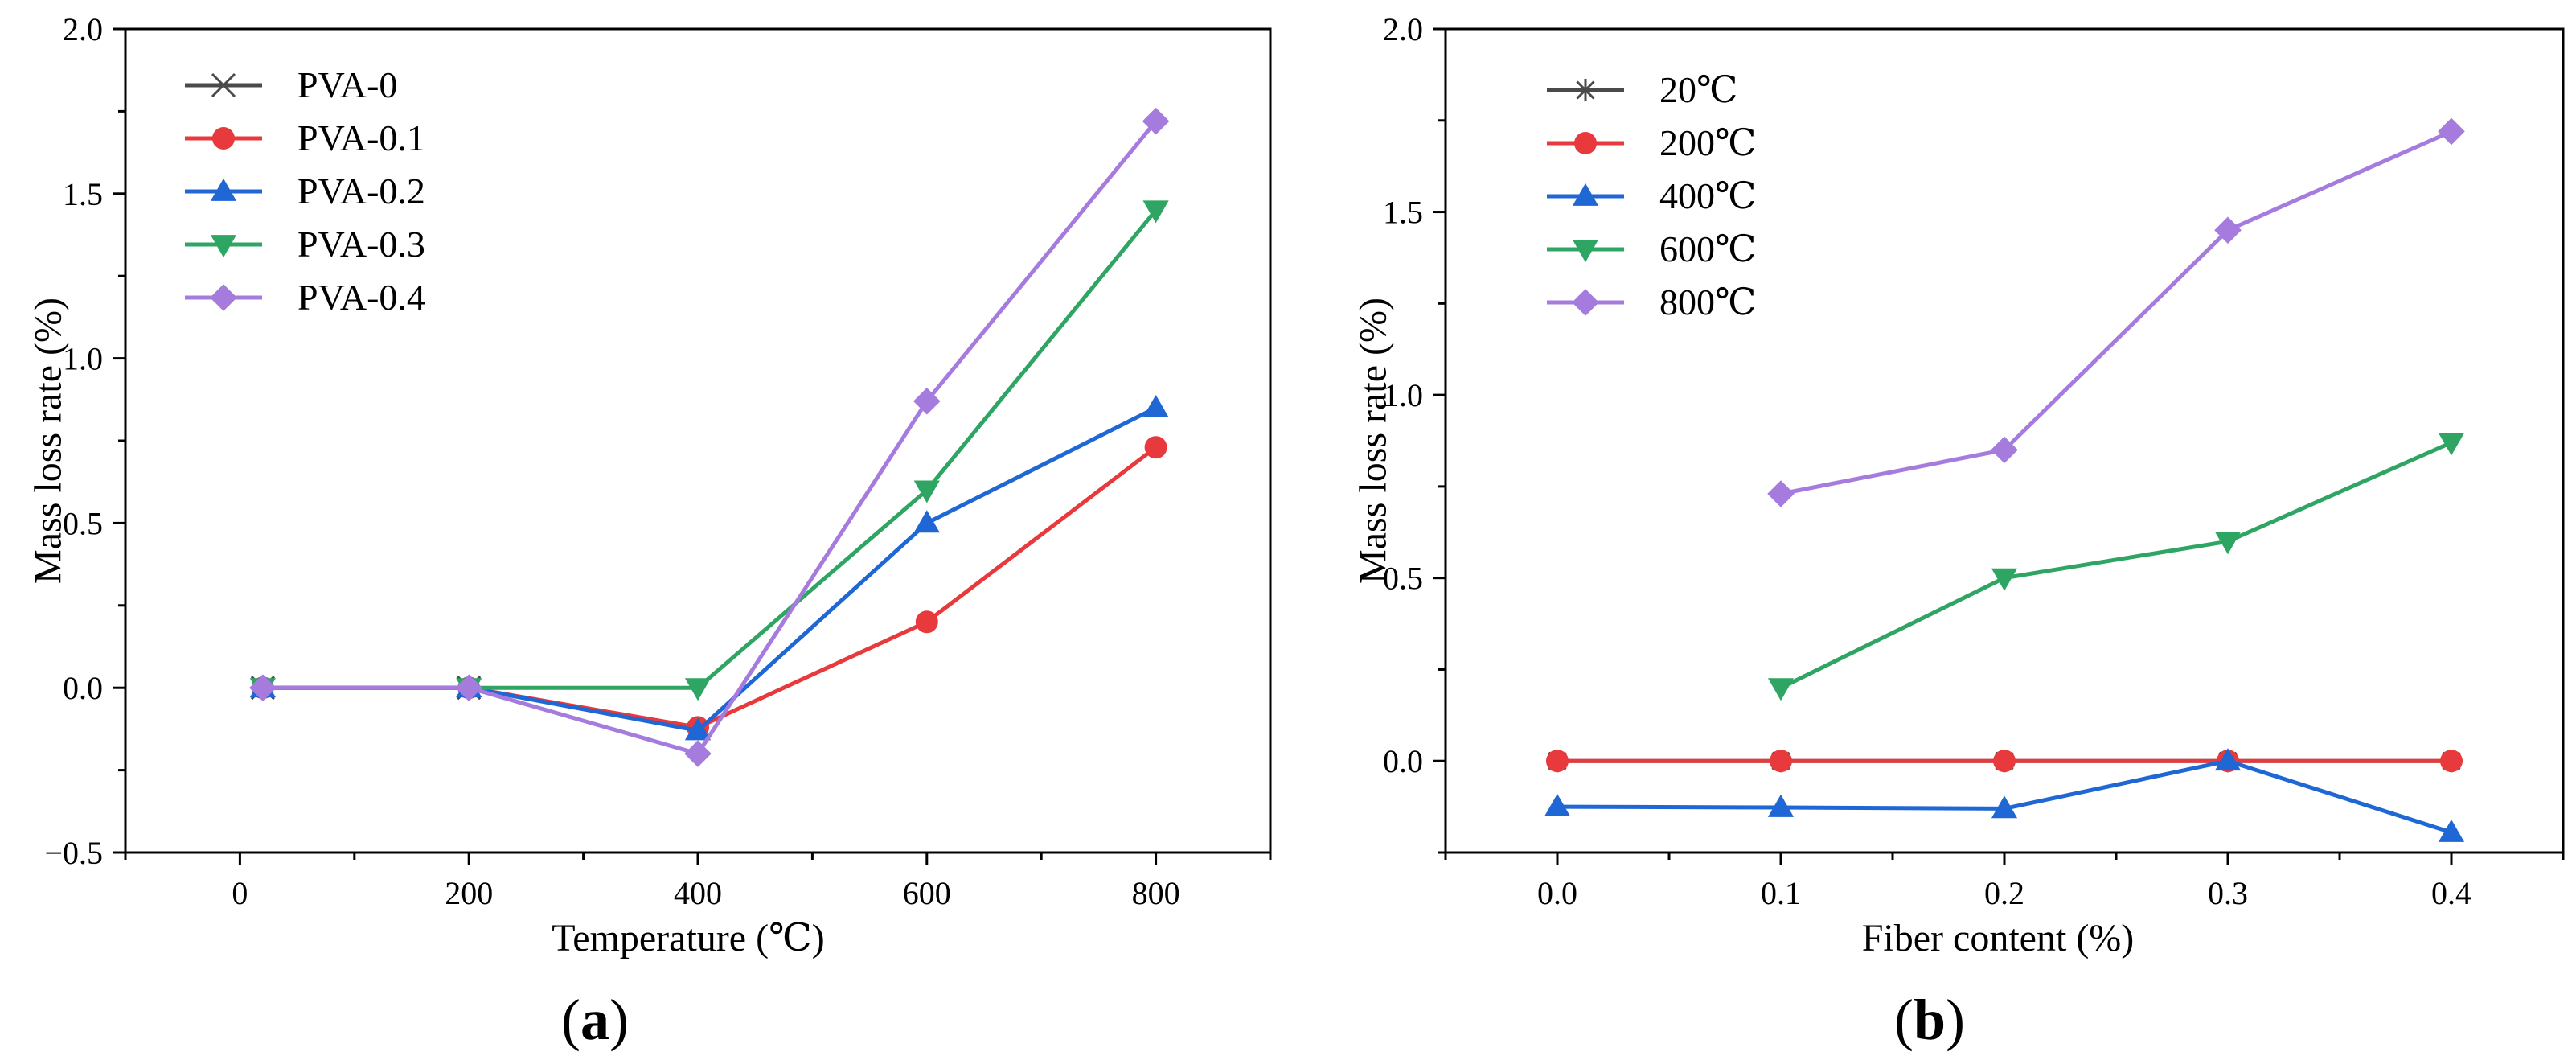  I want to click on series-600℃, so click(2116, 567).